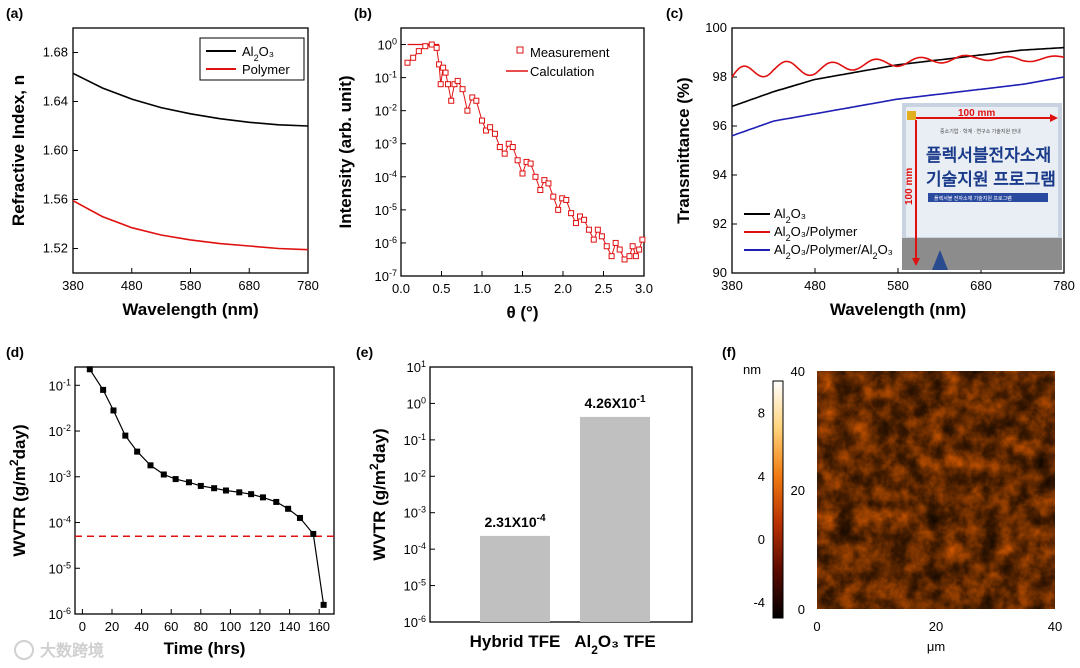  What do you see at coordinates (15, 352) in the screenshot?
I see `panel-label-d: (d)` at bounding box center [15, 352].